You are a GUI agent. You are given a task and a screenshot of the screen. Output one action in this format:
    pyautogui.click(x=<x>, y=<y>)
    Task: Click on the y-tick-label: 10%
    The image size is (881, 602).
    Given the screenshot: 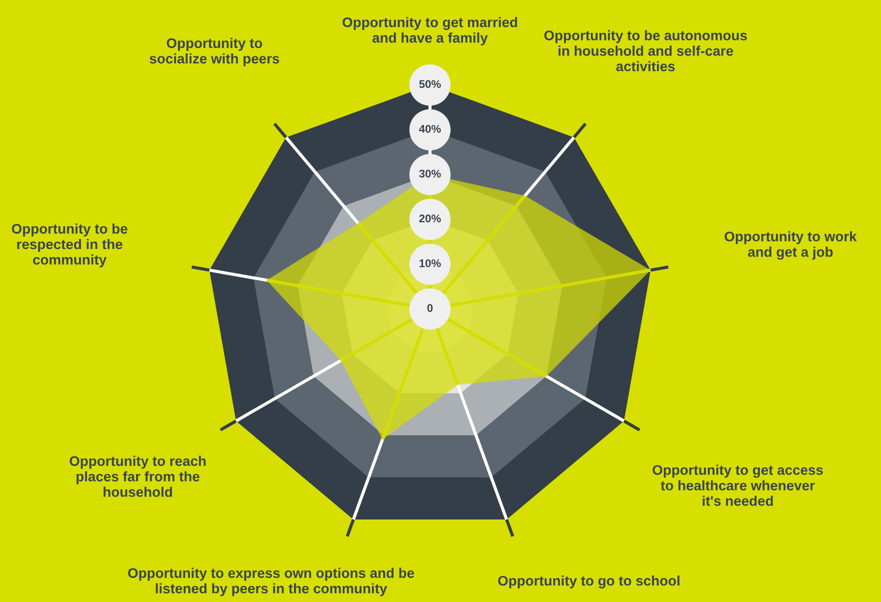 What is the action you would take?
    pyautogui.click(x=430, y=263)
    